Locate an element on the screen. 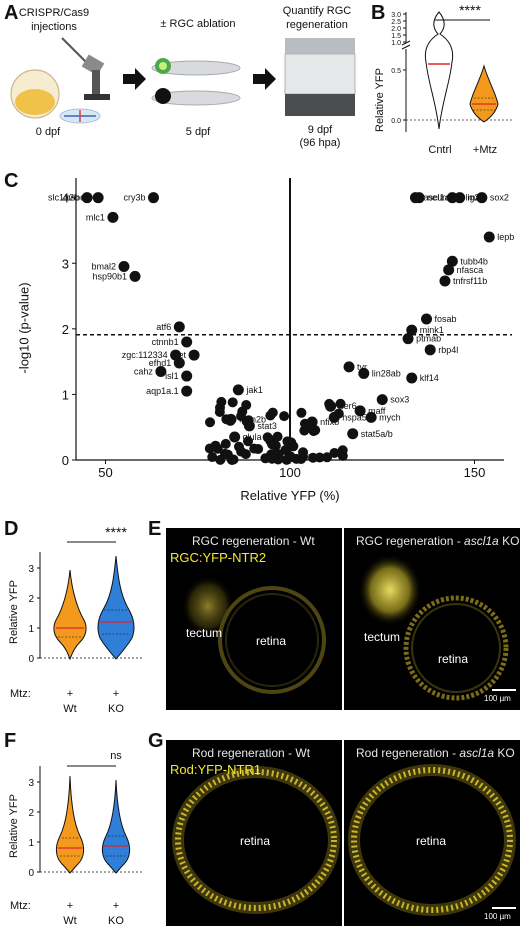 The height and width of the screenshot is (934, 520). b-group-cntrl: Cntrl is located at coordinates (440, 150).